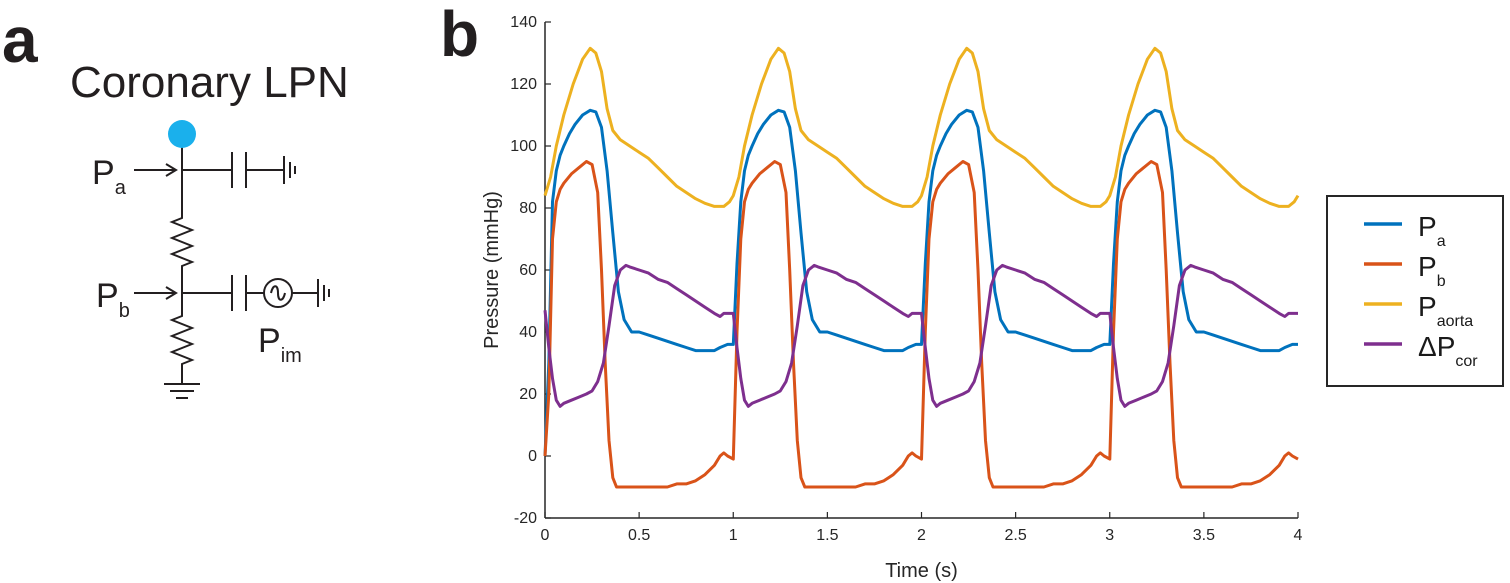  Describe the element at coordinates (182, 255) in the screenshot. I see `resistor-top` at that location.